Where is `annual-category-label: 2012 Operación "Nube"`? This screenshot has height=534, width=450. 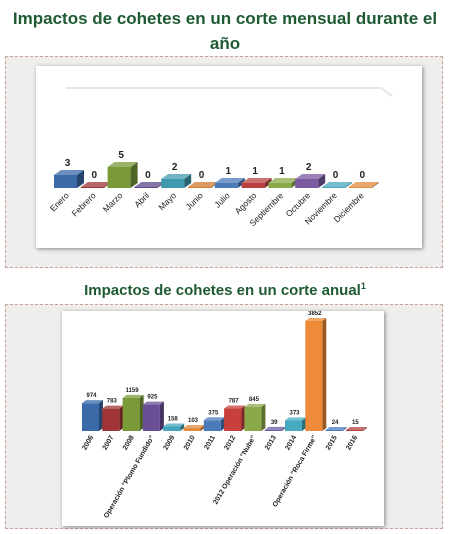 annual-category-label: 2012 Operación "Nube" is located at coordinates (234, 470).